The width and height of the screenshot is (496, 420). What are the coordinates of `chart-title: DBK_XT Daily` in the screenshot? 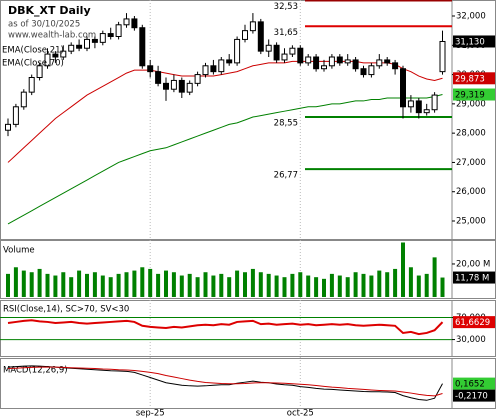 It's located at (49, 10).